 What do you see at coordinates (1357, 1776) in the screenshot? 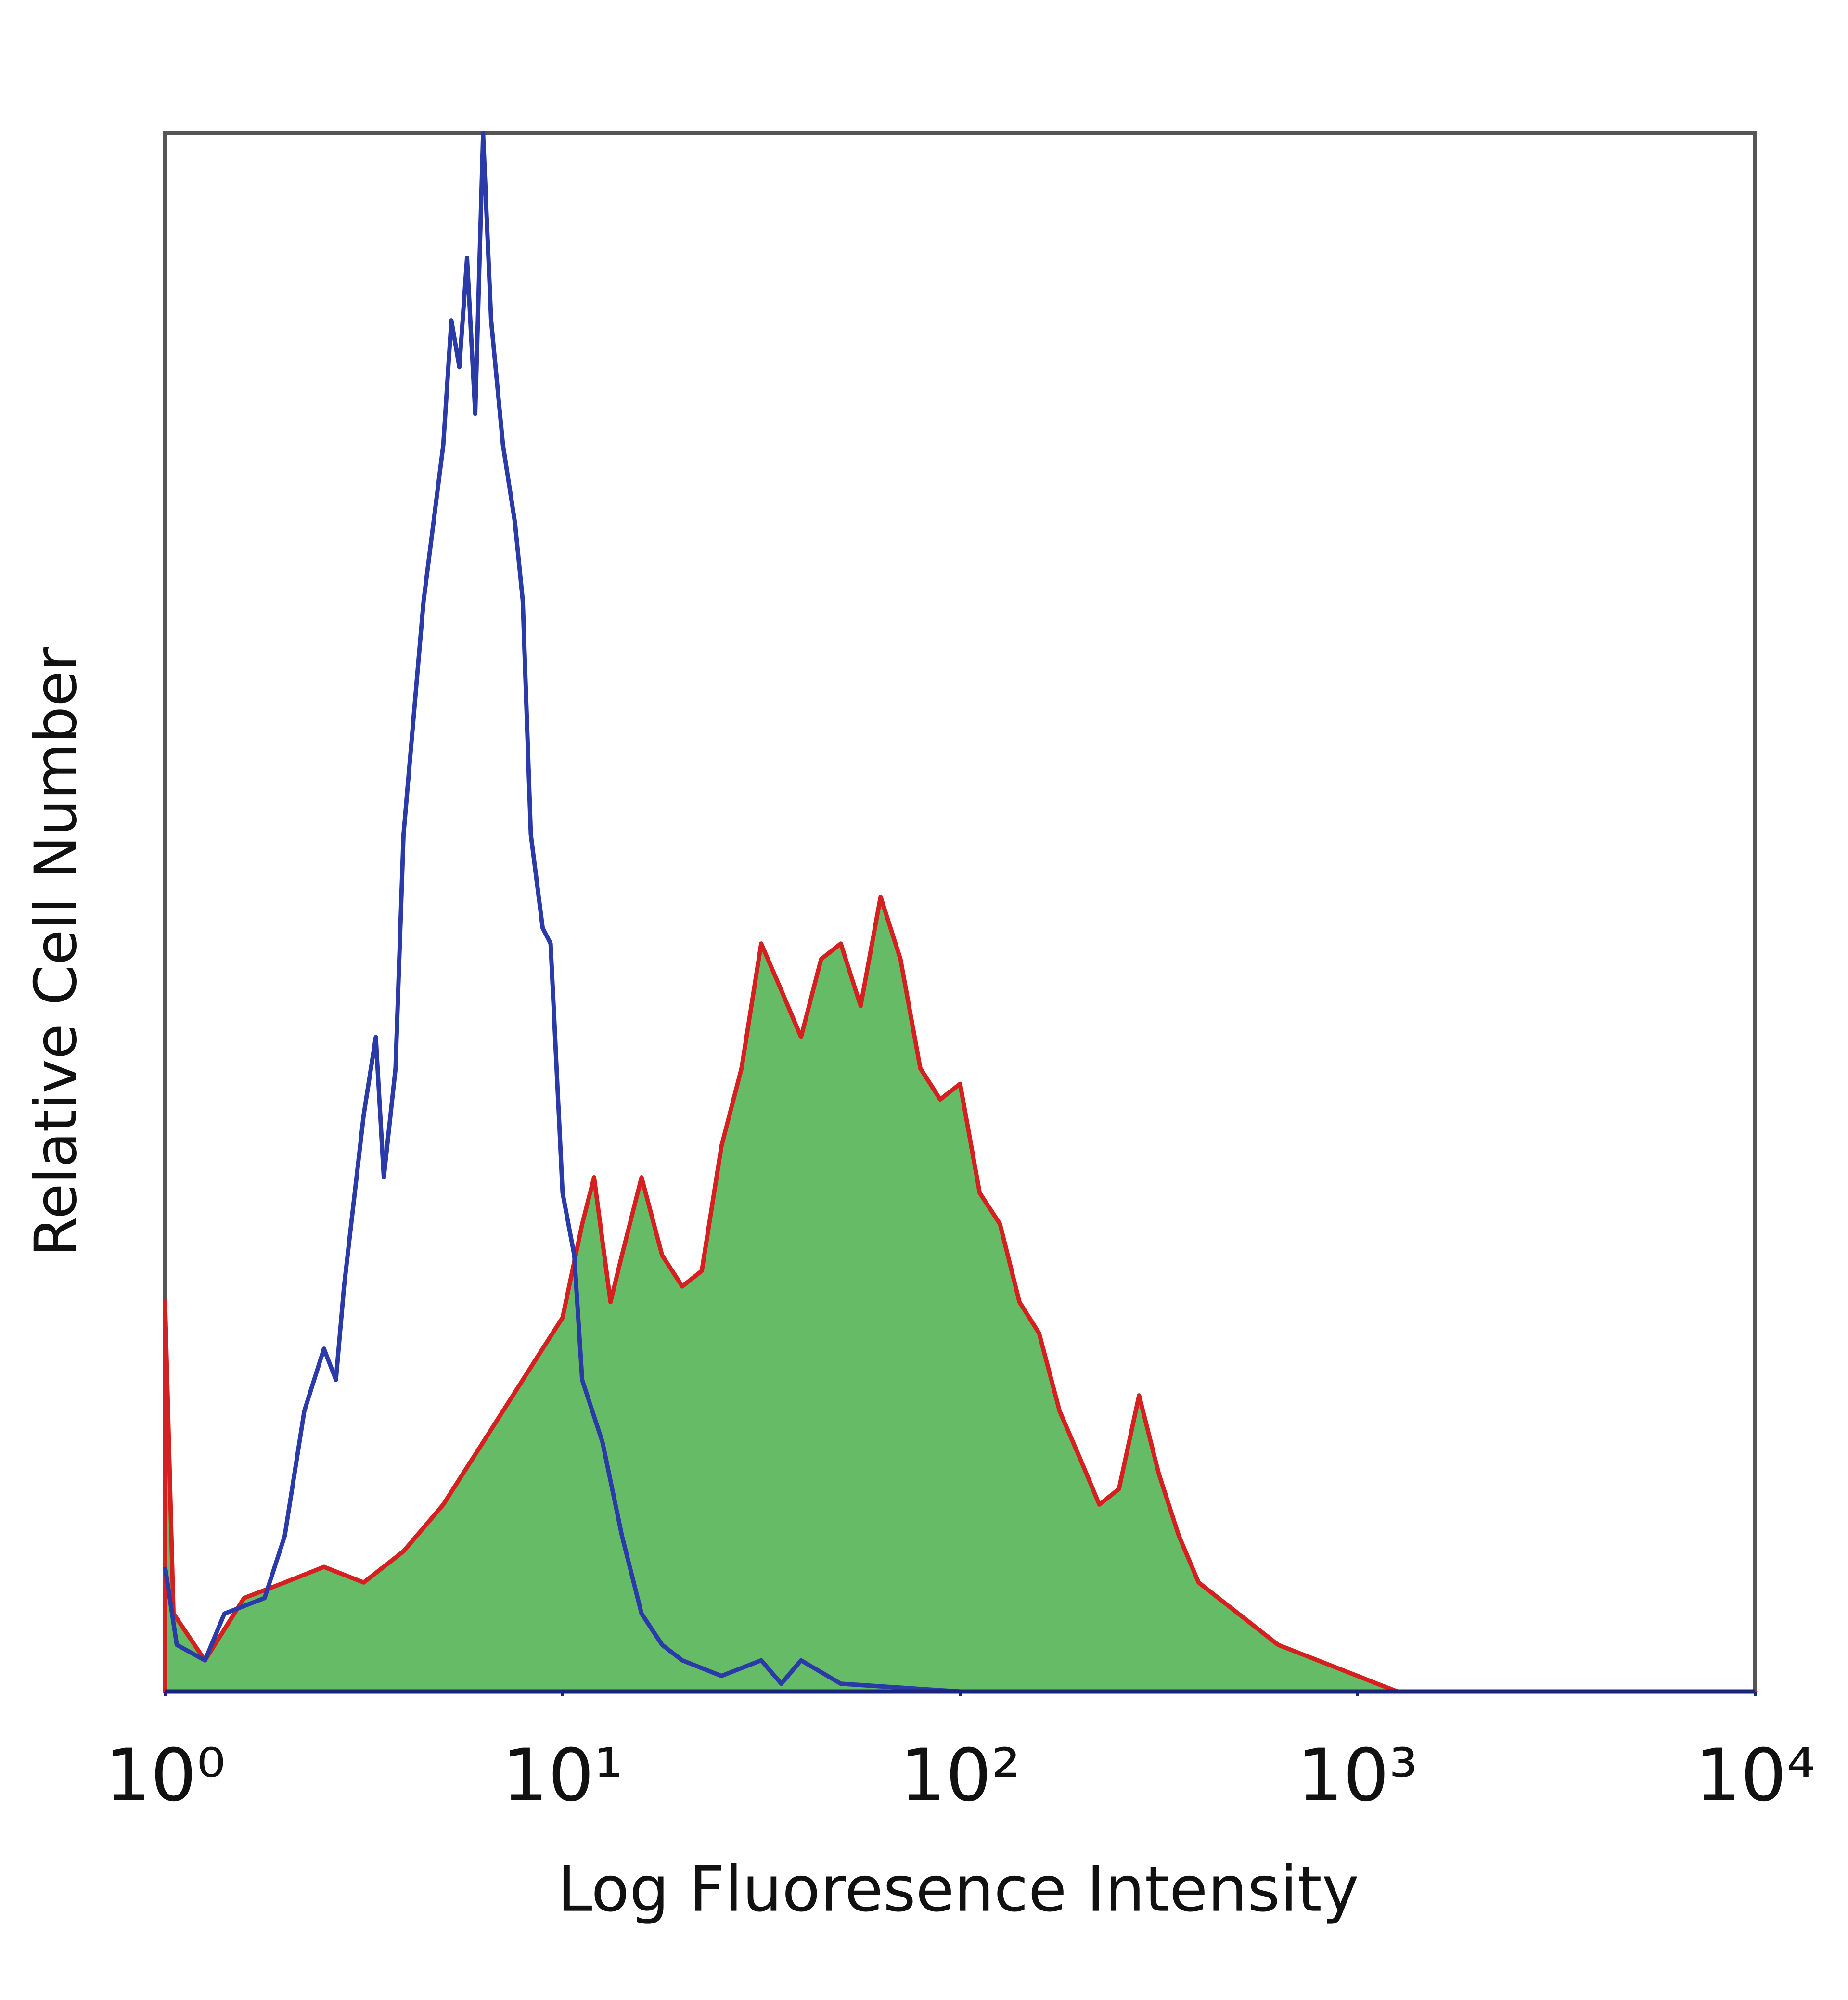
I see `x-tick-label: 10³` at bounding box center [1357, 1776].